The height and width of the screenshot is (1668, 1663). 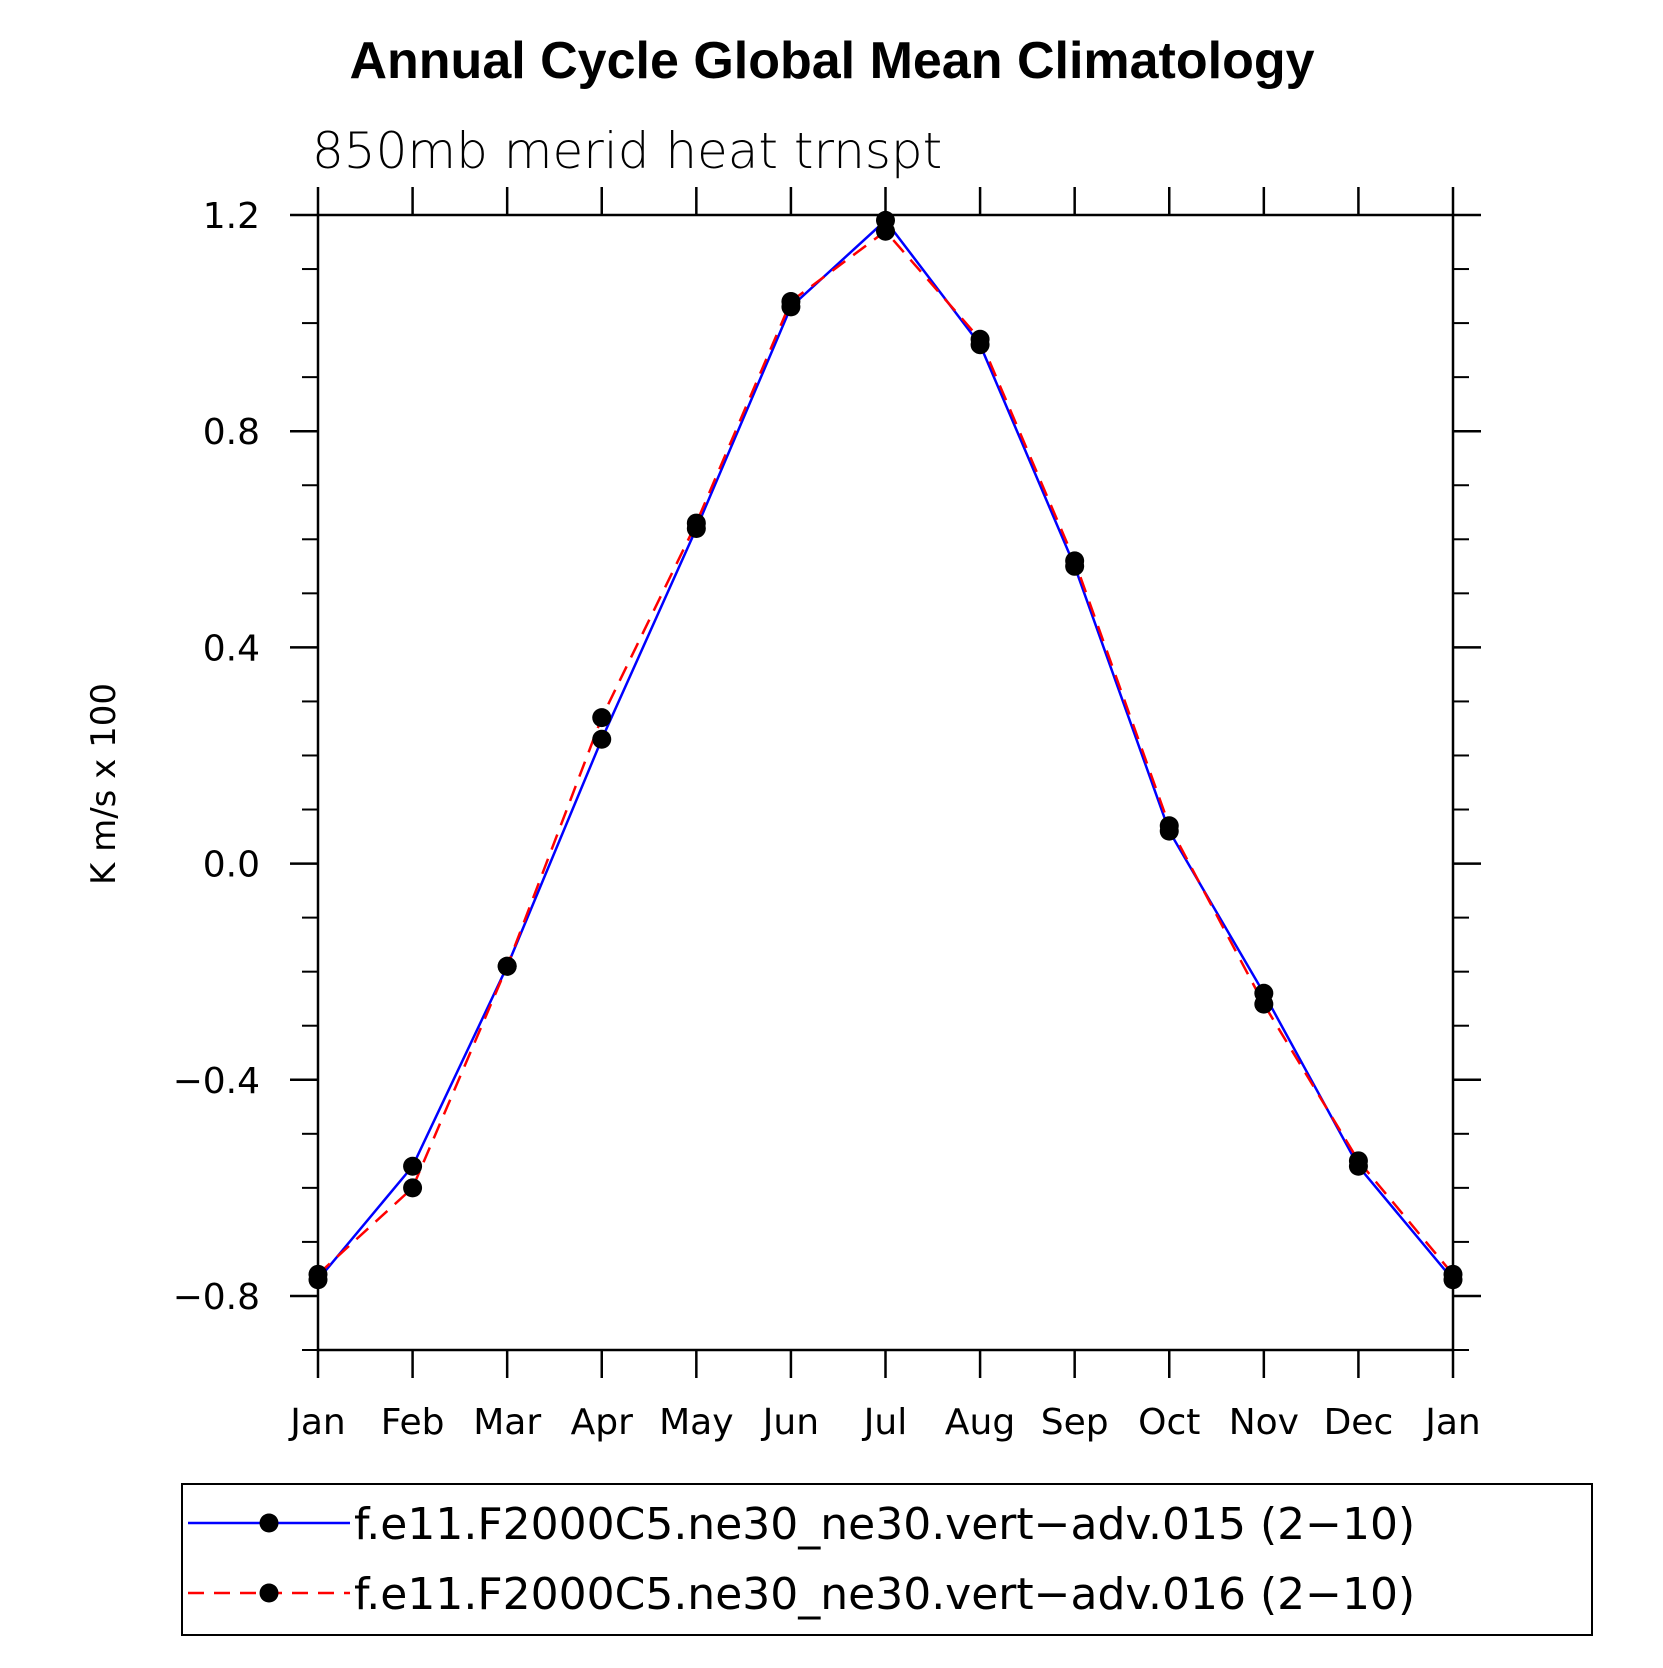 I want to click on y-tick-label: 0.4, so click(x=231, y=648).